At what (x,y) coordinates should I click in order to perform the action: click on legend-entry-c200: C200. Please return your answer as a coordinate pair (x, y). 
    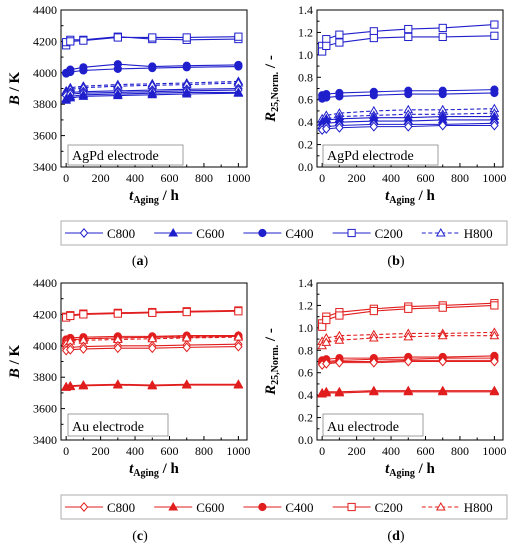
    Looking at the image, I should click on (367, 233).